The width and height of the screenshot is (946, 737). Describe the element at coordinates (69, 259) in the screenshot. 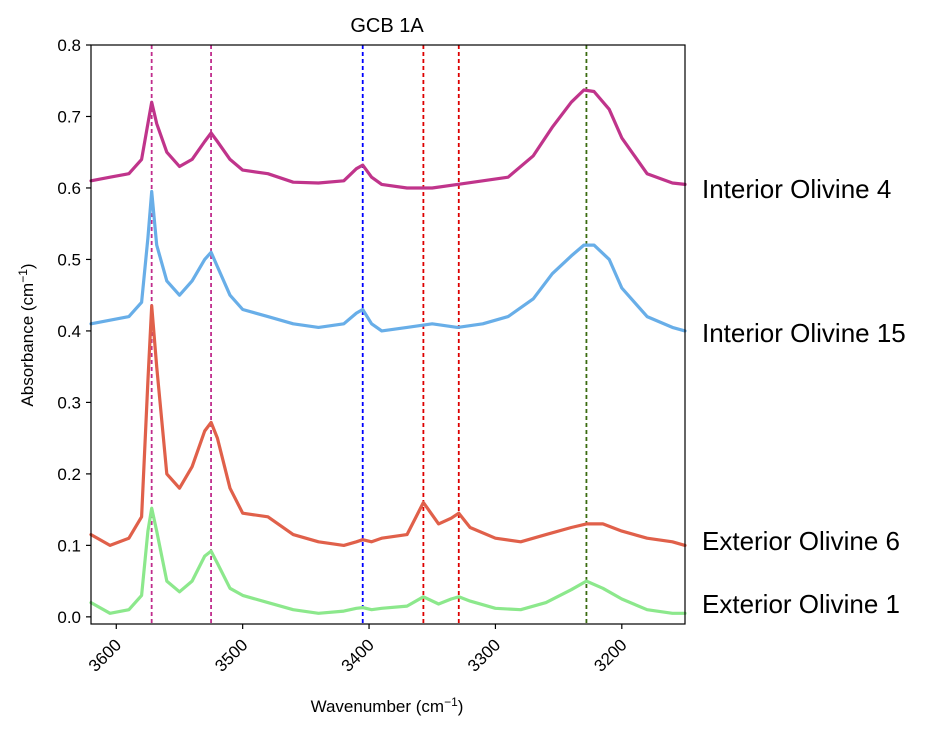

I see `y-tick-label: 0.5` at that location.